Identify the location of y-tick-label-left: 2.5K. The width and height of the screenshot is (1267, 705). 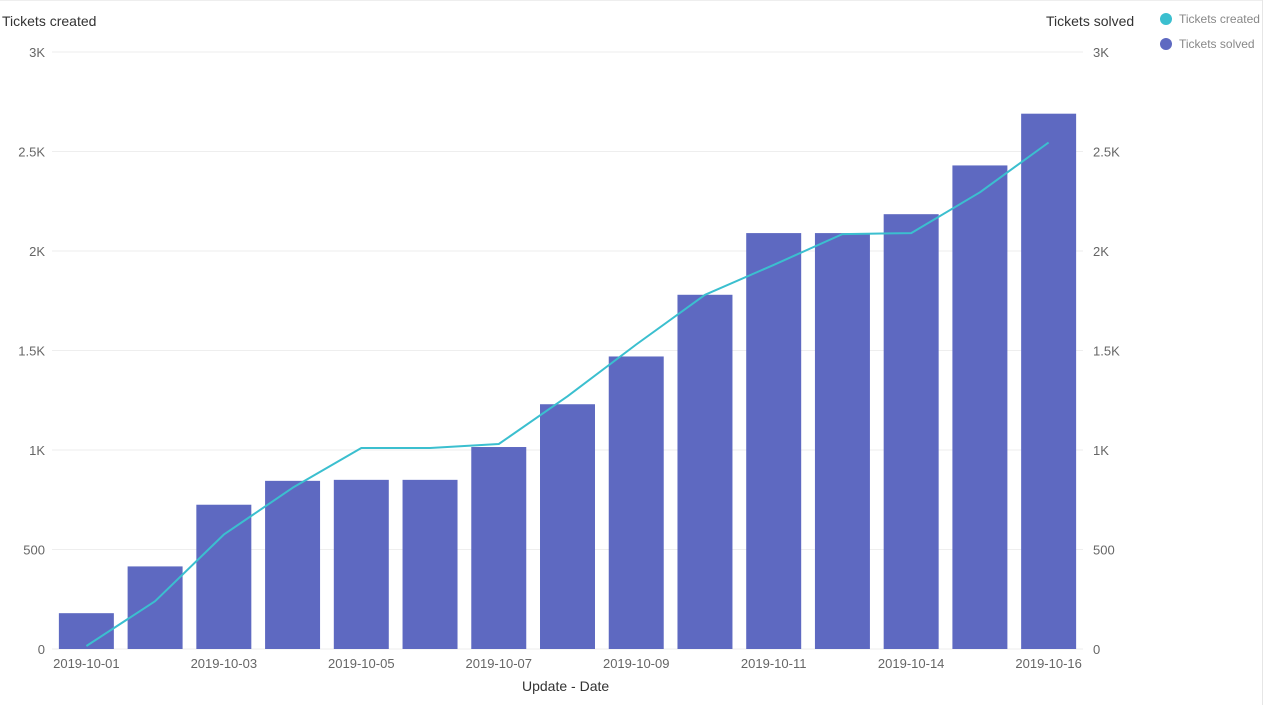
(31, 152).